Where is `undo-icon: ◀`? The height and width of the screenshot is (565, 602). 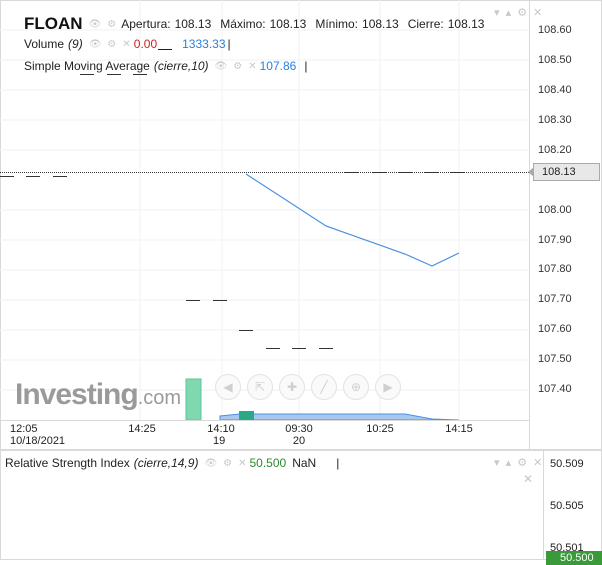
undo-icon: ◀ is located at coordinates (228, 387).